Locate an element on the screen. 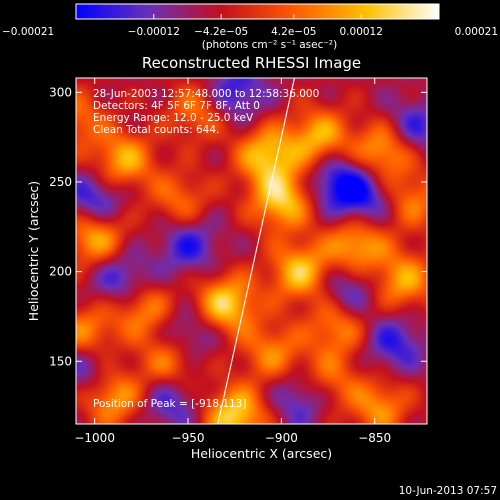 The height and width of the screenshot is (500, 500). colorbar-tick-label: −0.00021 is located at coordinates (28, 32).